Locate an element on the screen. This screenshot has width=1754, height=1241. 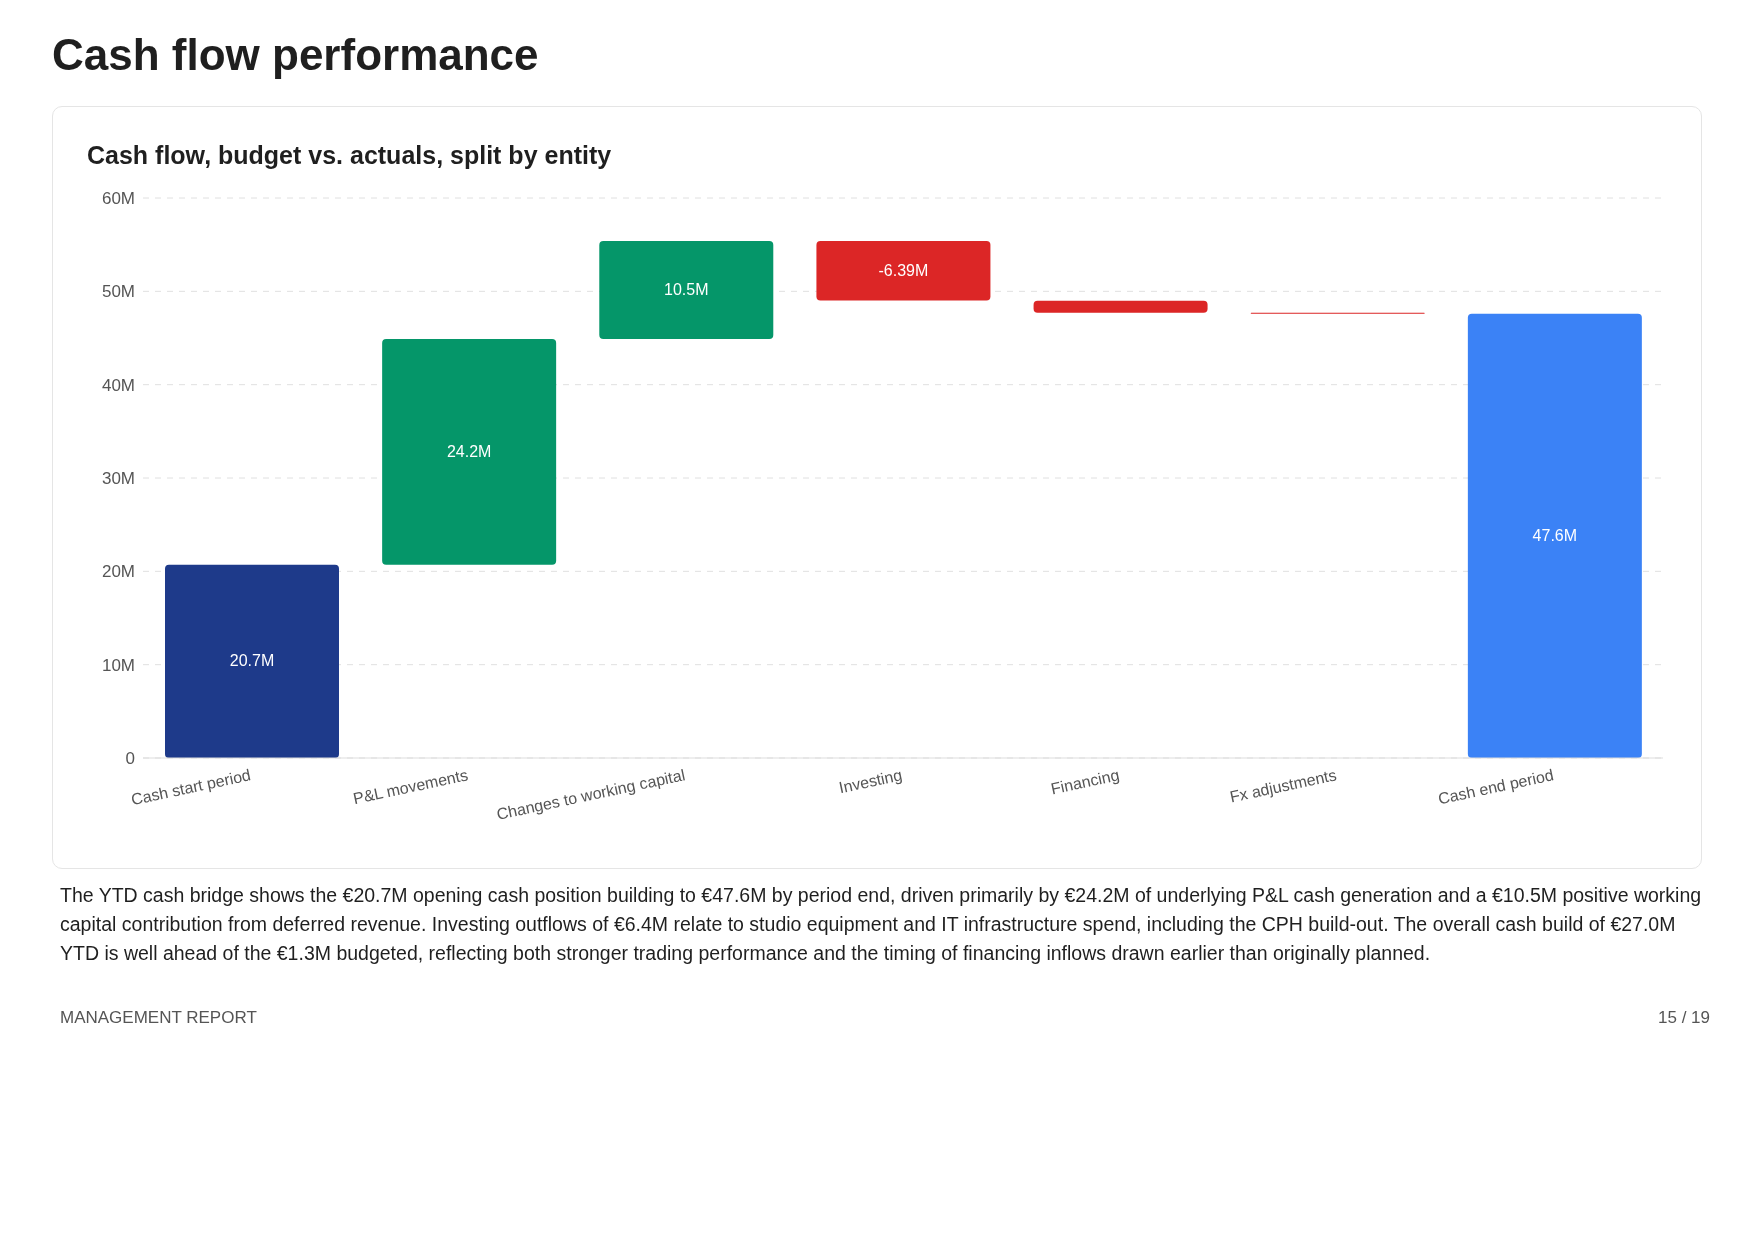
data-label: 10.5M is located at coordinates (686, 289).